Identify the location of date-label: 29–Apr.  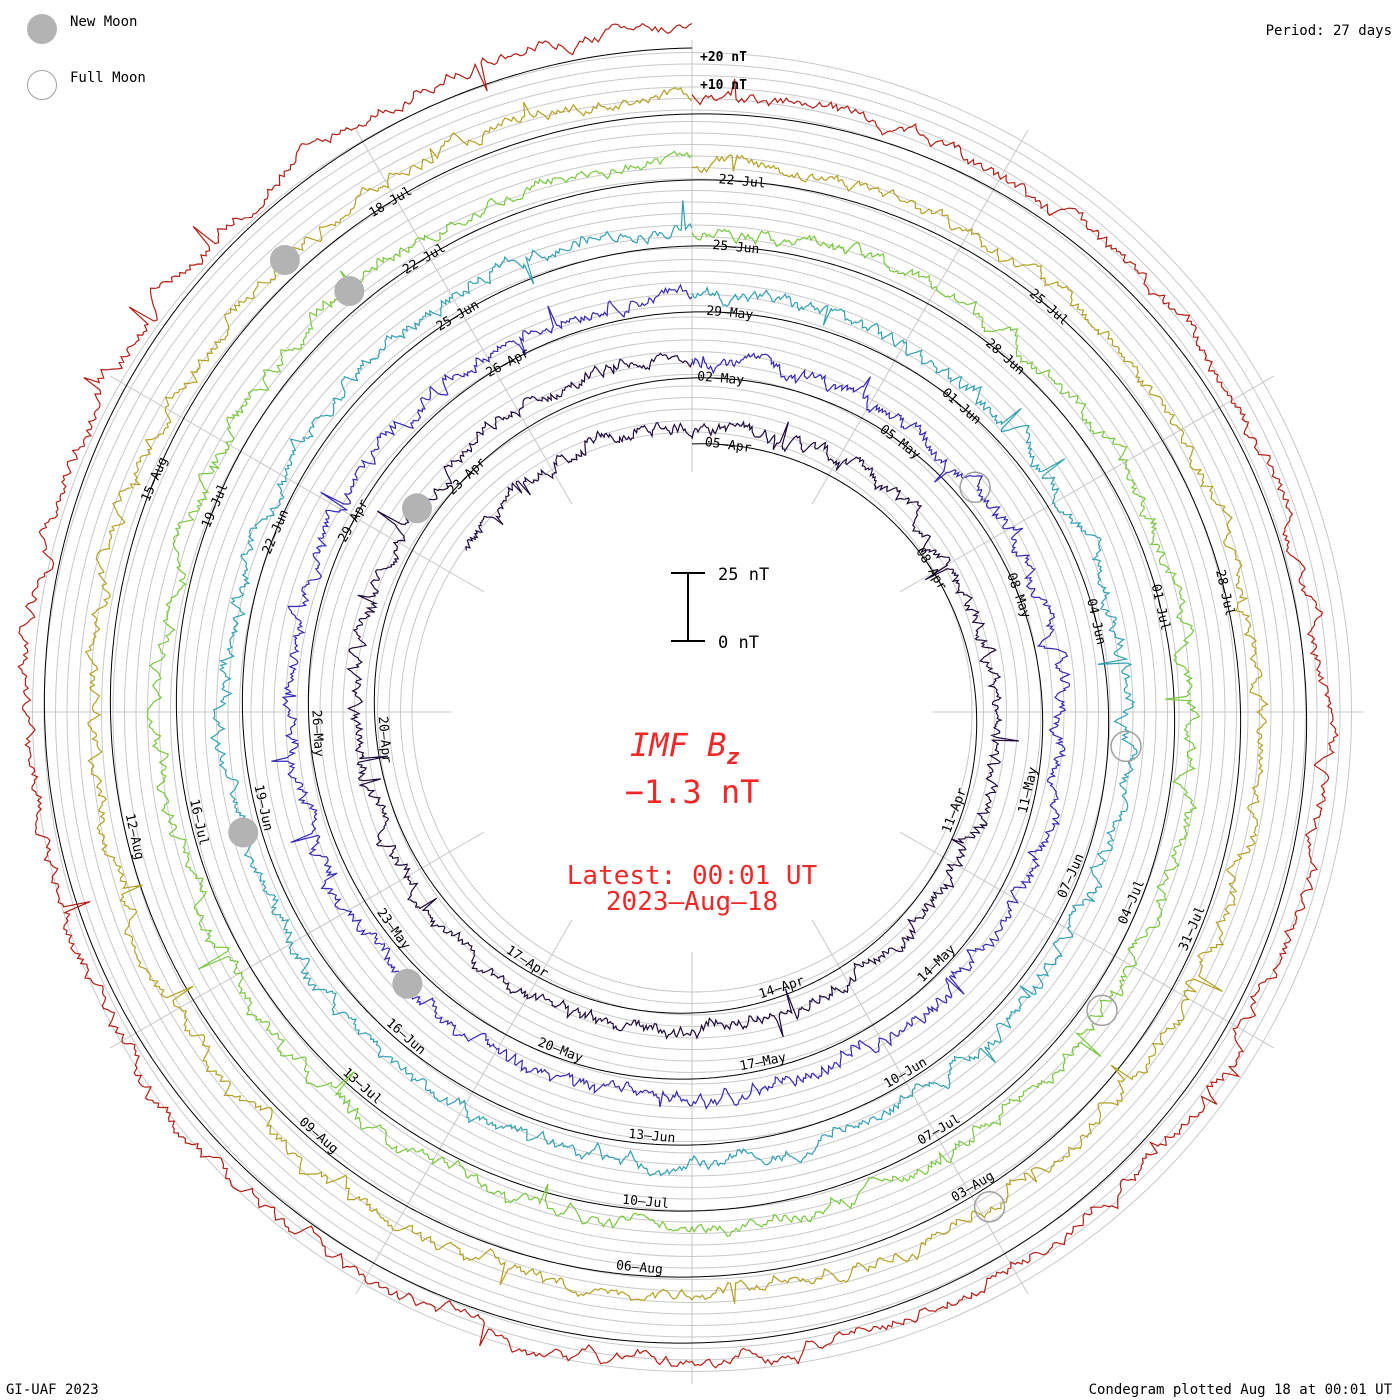
(354, 521).